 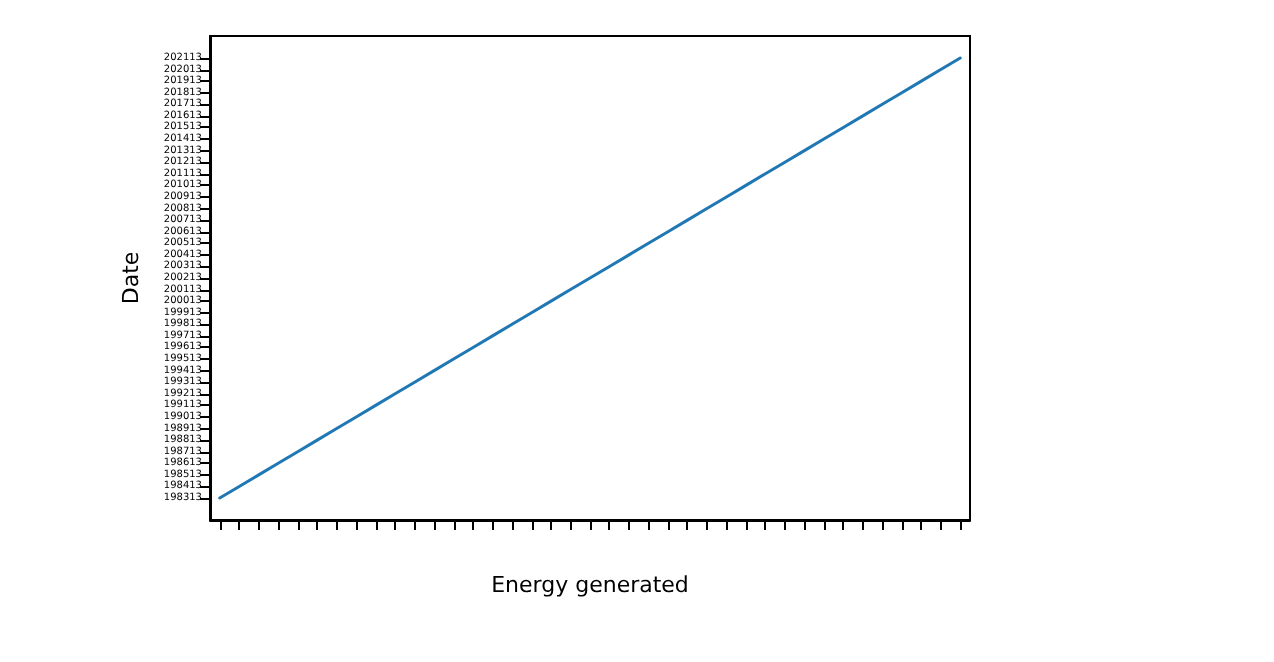 I want to click on x-axis-title: Energy generated, so click(x=590, y=585).